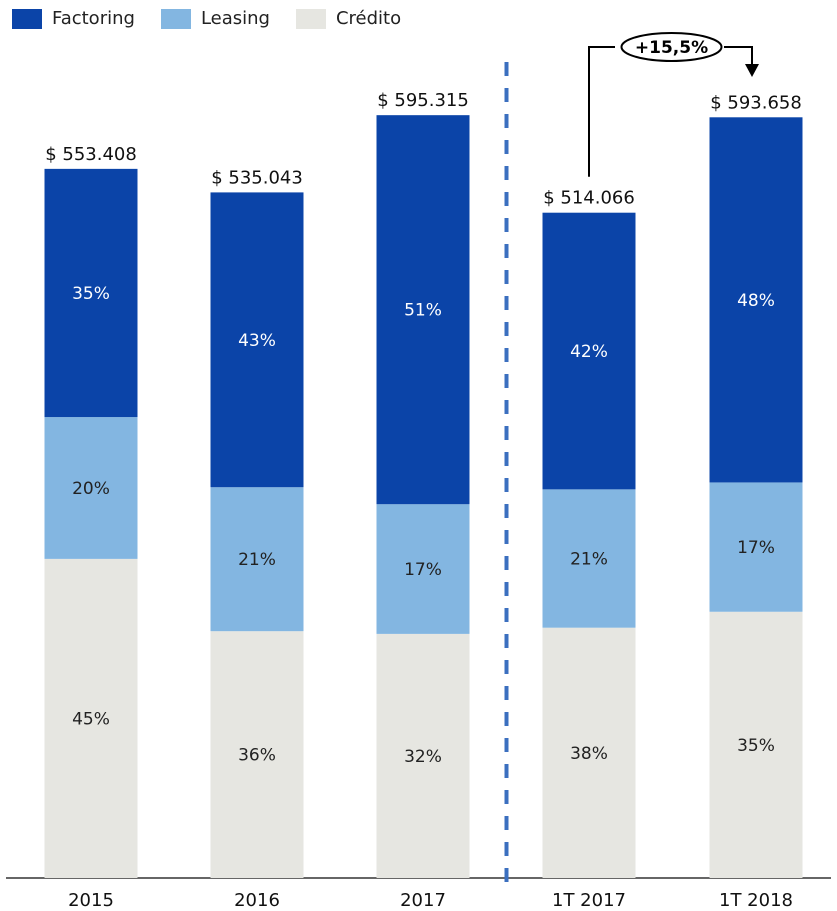  Describe the element at coordinates (589, 900) in the screenshot. I see `x-tick-label-1t-2017: 1T 2017` at that location.